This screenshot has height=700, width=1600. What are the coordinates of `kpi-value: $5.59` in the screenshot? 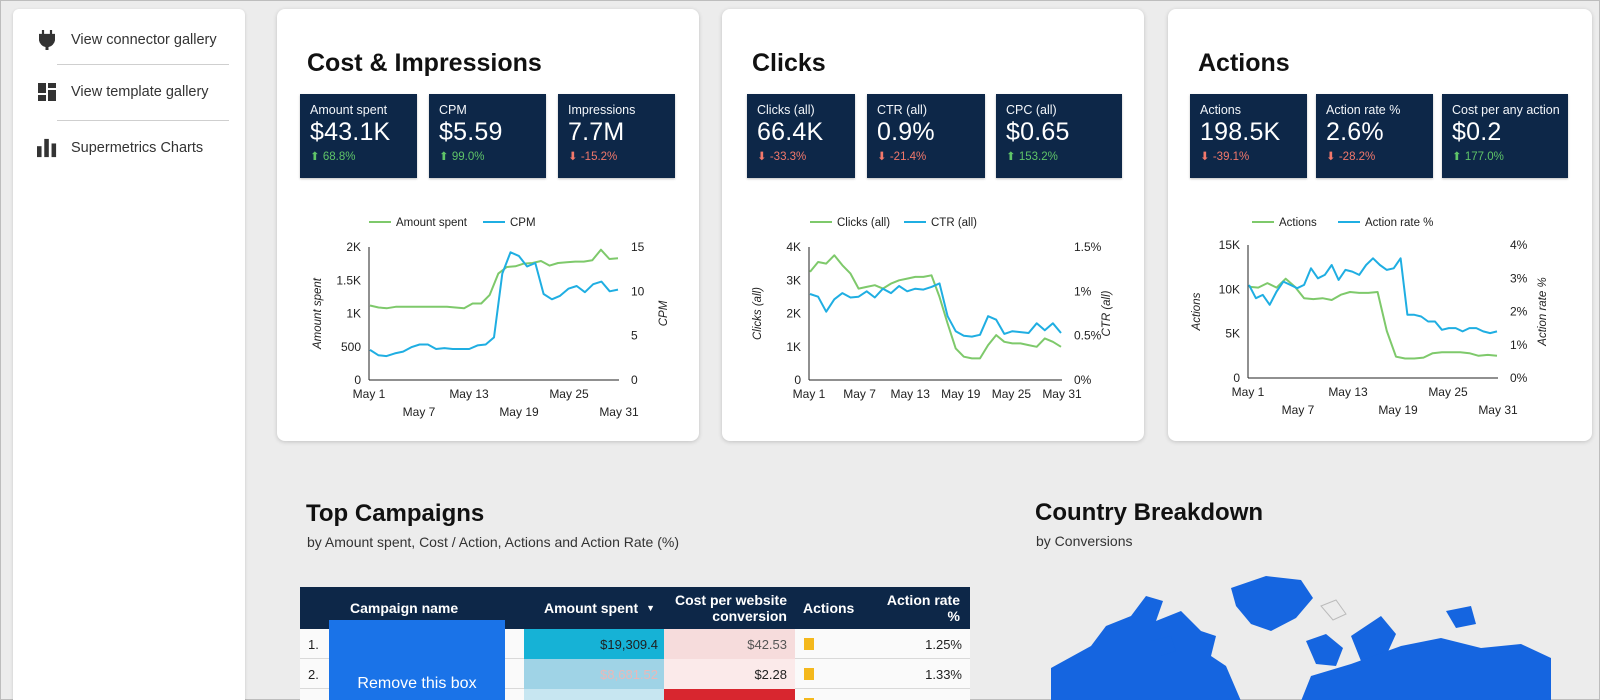 It's located at (471, 132).